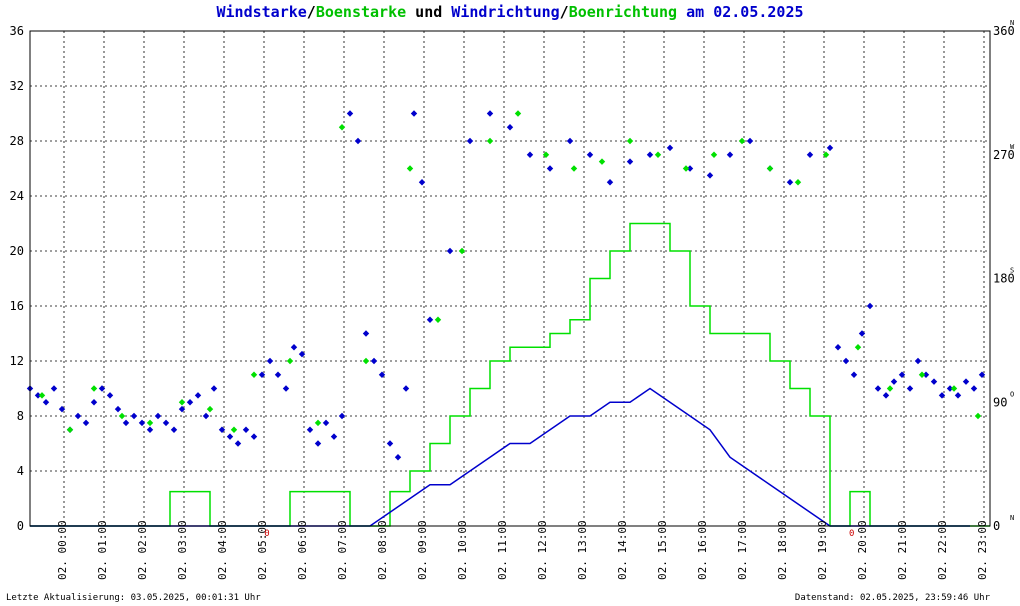 The width and height of the screenshot is (1020, 606). What do you see at coordinates (222, 550) in the screenshot?
I see `x-tick-label: 02. 04:00` at bounding box center [222, 550].